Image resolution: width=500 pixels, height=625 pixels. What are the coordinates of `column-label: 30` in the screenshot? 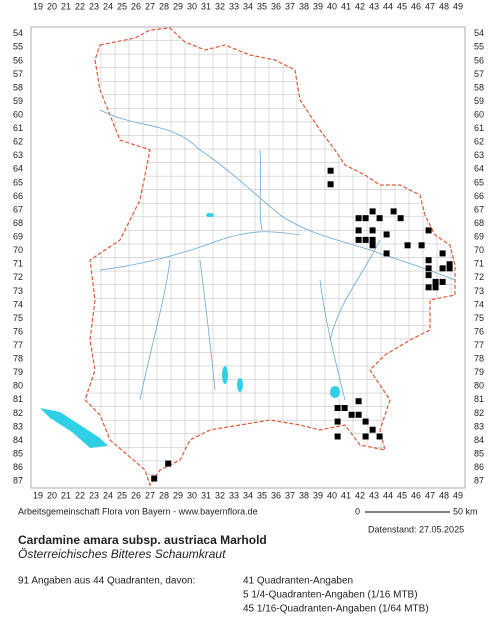 It's located at (192, 6).